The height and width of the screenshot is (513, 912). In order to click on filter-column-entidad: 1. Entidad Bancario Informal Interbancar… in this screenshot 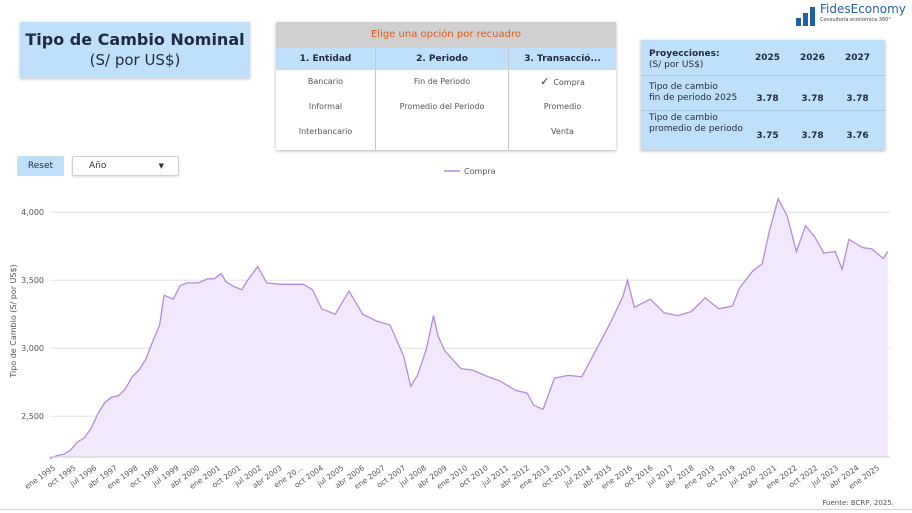, I will do `click(326, 99)`.